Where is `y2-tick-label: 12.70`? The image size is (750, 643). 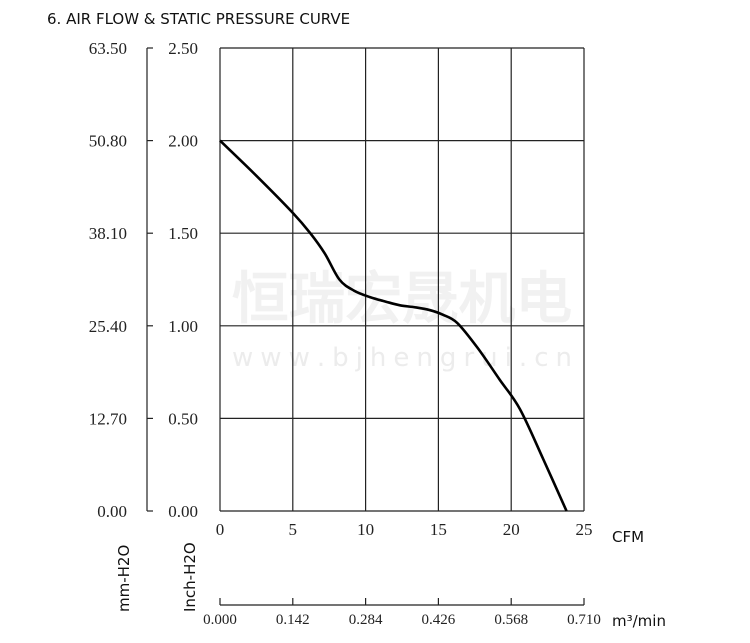
y2-tick-label: 12.70 is located at coordinates (108, 418).